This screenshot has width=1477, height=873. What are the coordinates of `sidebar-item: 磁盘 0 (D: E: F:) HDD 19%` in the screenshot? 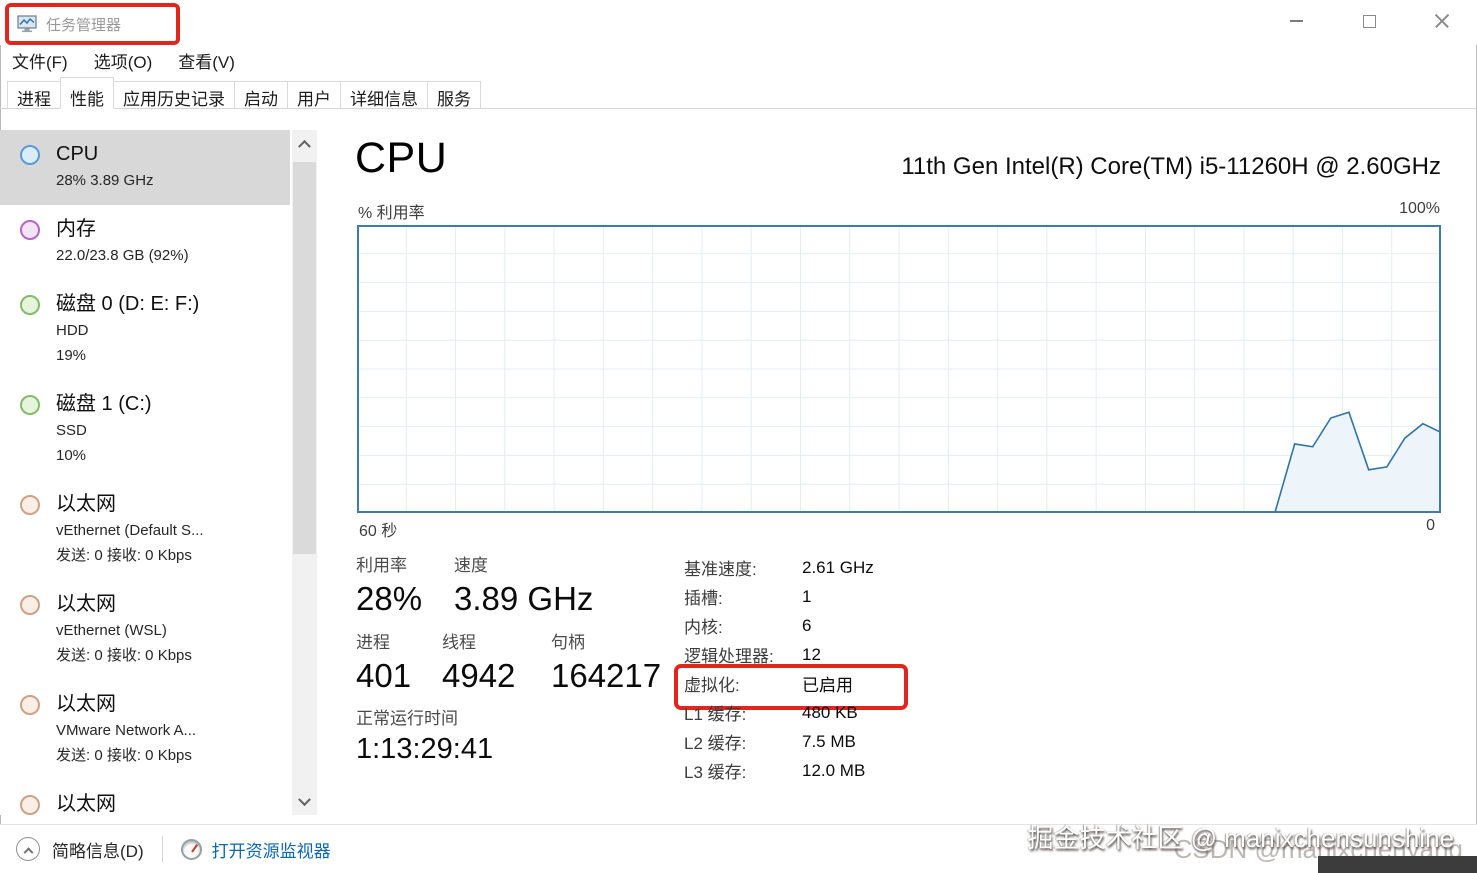 It's located at (145, 330).